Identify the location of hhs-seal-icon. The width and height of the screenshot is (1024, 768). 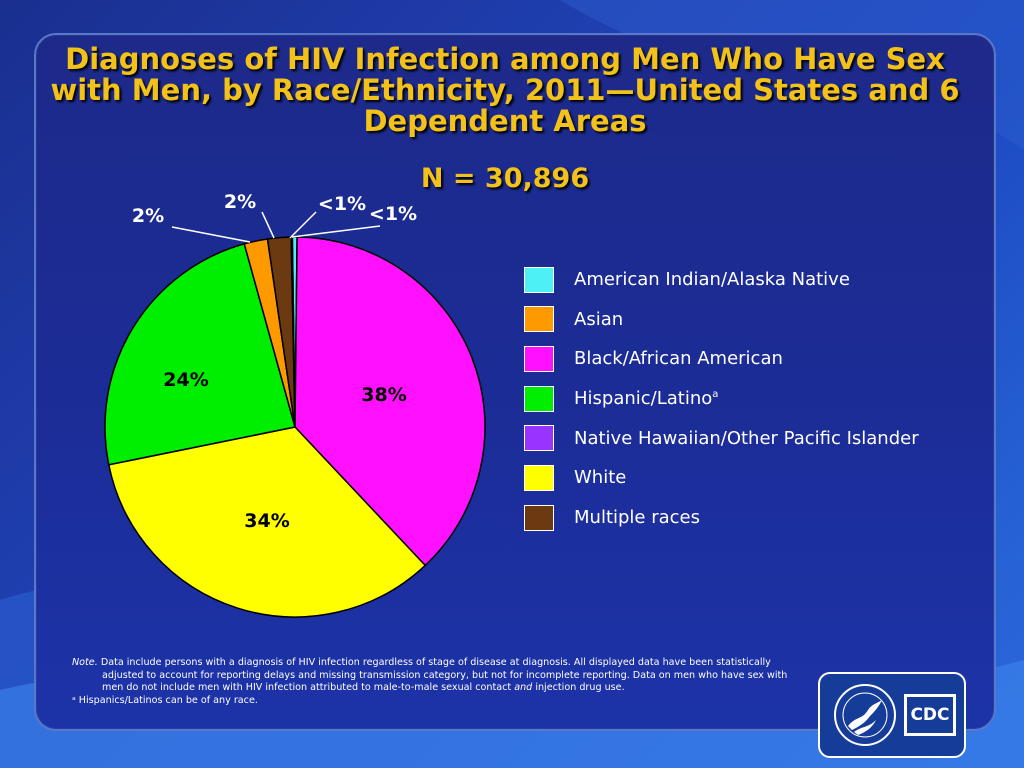
(865, 715).